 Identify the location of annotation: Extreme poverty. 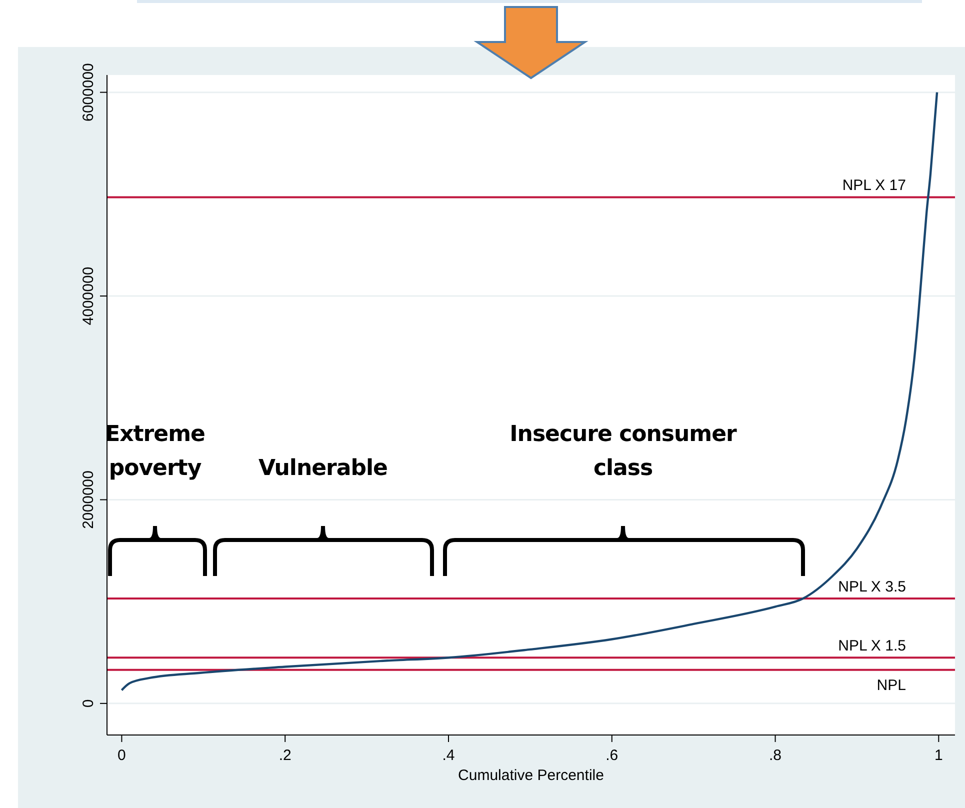
(155, 451).